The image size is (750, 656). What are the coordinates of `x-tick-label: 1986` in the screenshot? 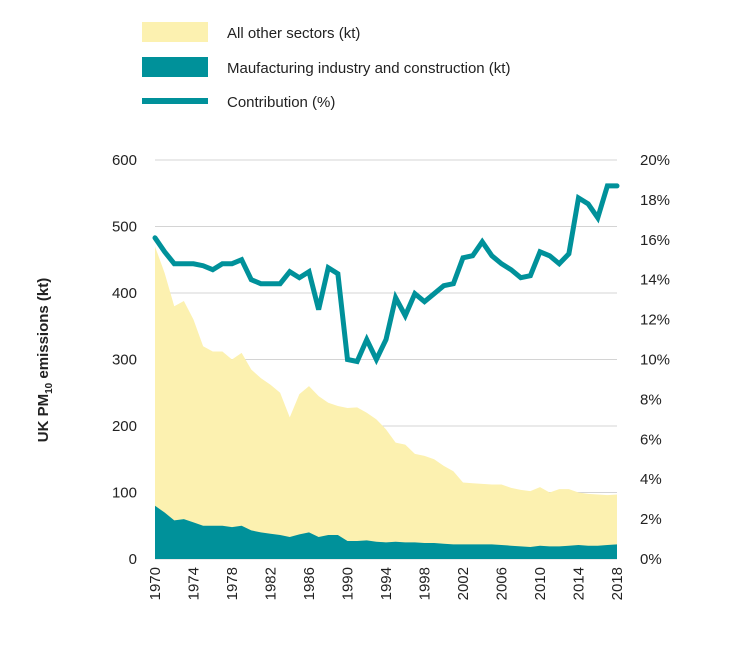 It's located at (309, 583).